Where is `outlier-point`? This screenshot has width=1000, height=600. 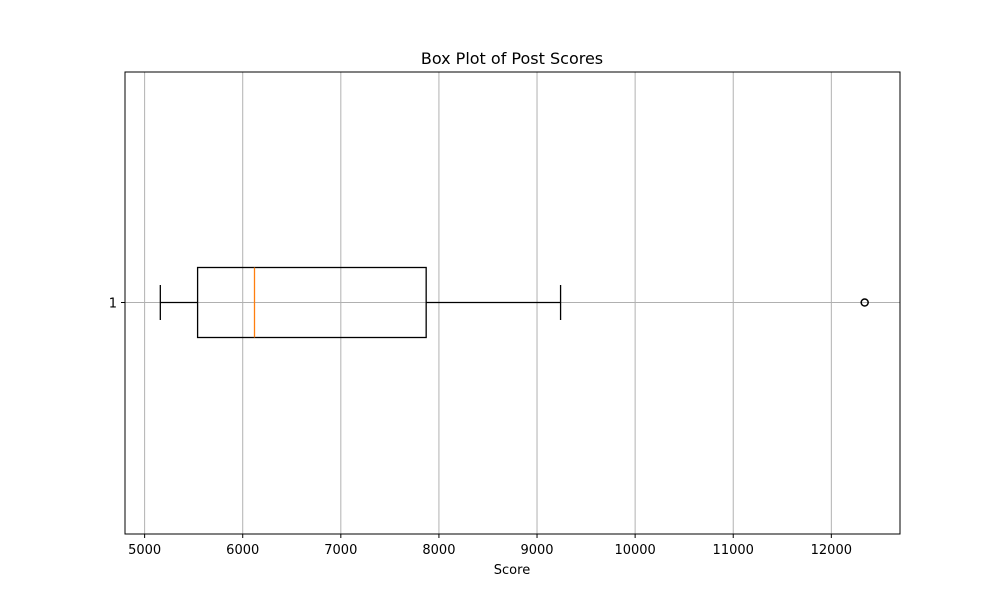
outlier-point is located at coordinates (864, 302).